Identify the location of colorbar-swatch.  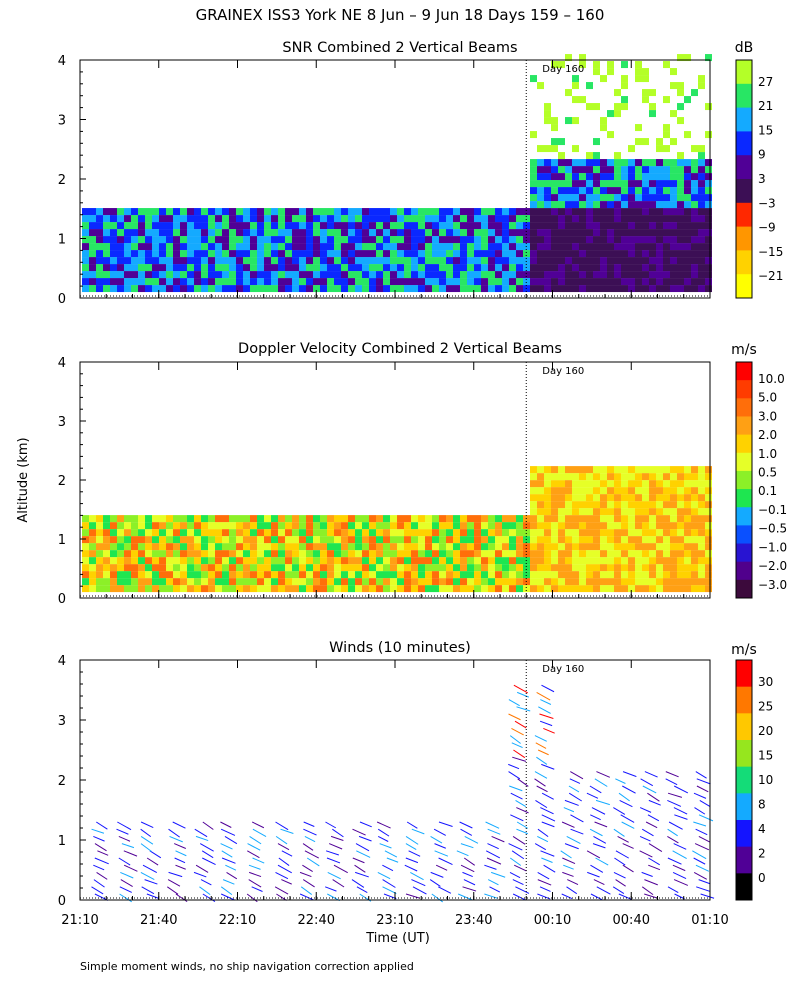
(744, 143).